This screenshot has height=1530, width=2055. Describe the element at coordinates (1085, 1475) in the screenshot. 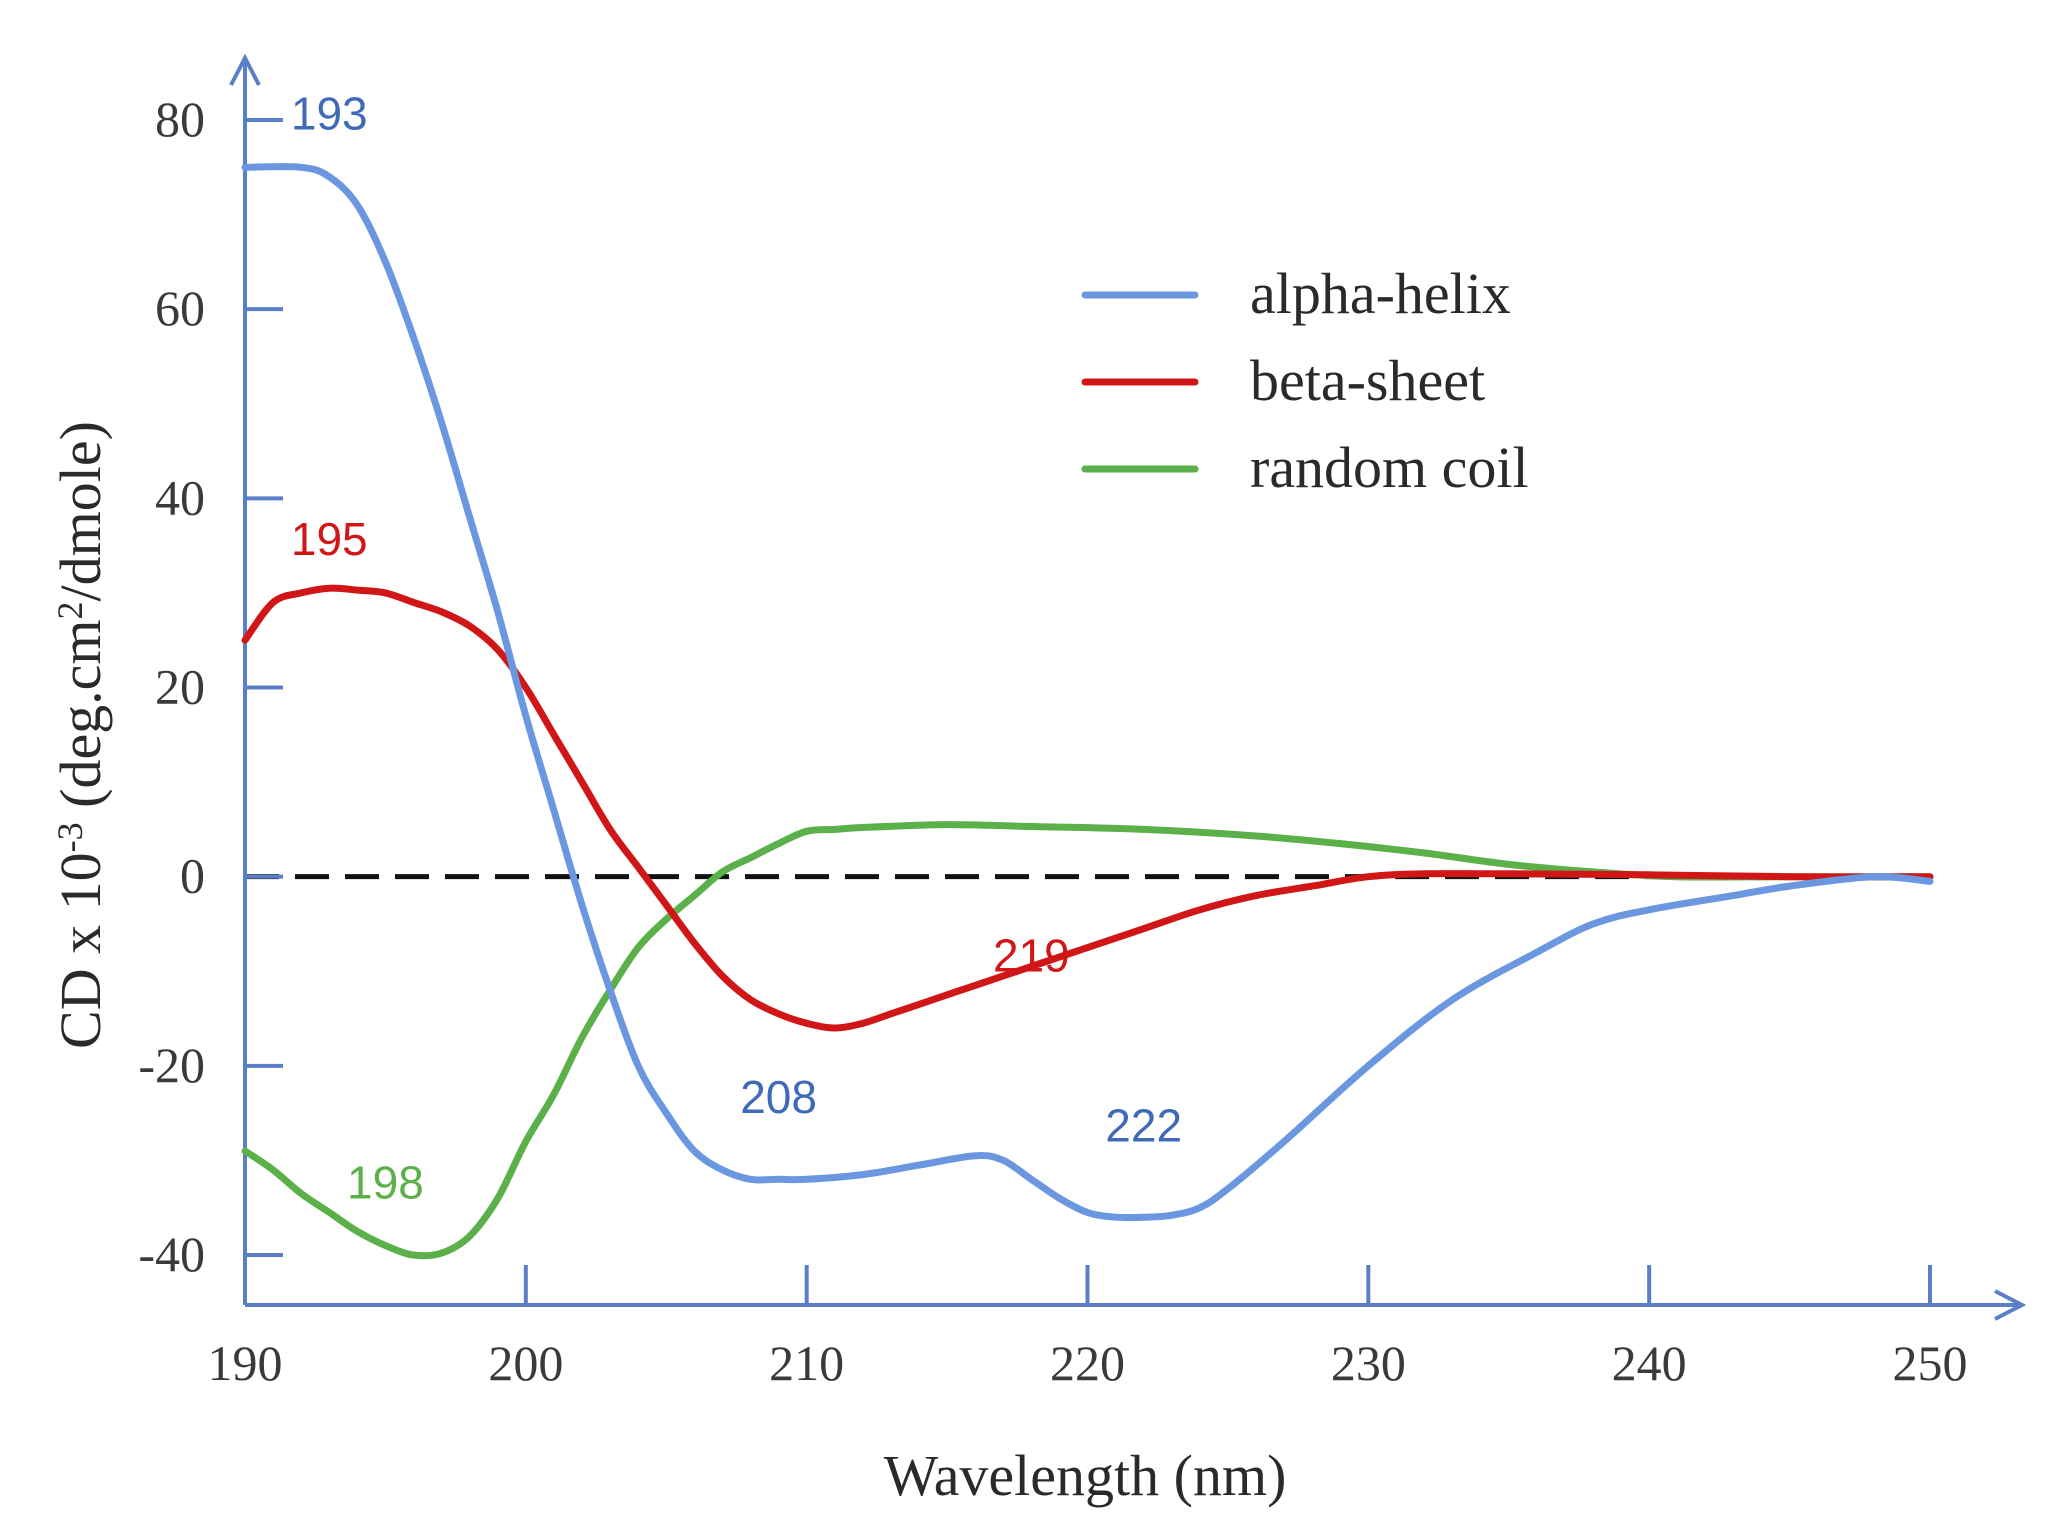

I see `x-axis-title: Wavelength (nm)` at that location.